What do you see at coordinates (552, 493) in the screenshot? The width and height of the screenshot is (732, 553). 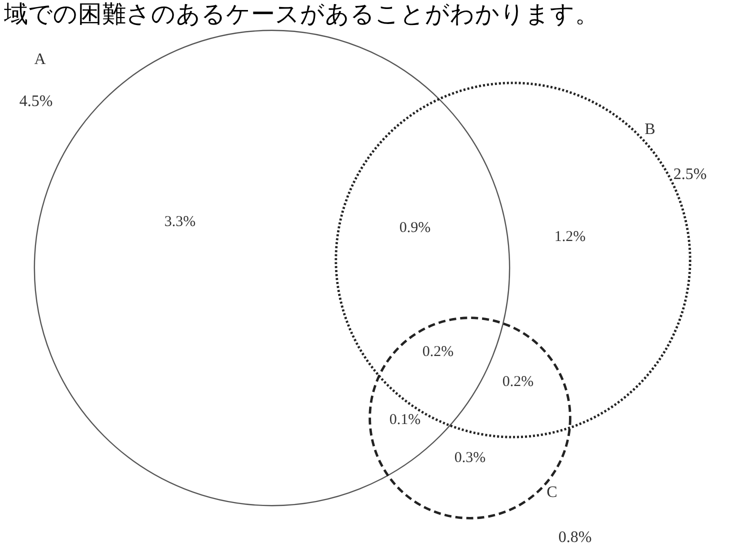 I see `legend-label: C` at bounding box center [552, 493].